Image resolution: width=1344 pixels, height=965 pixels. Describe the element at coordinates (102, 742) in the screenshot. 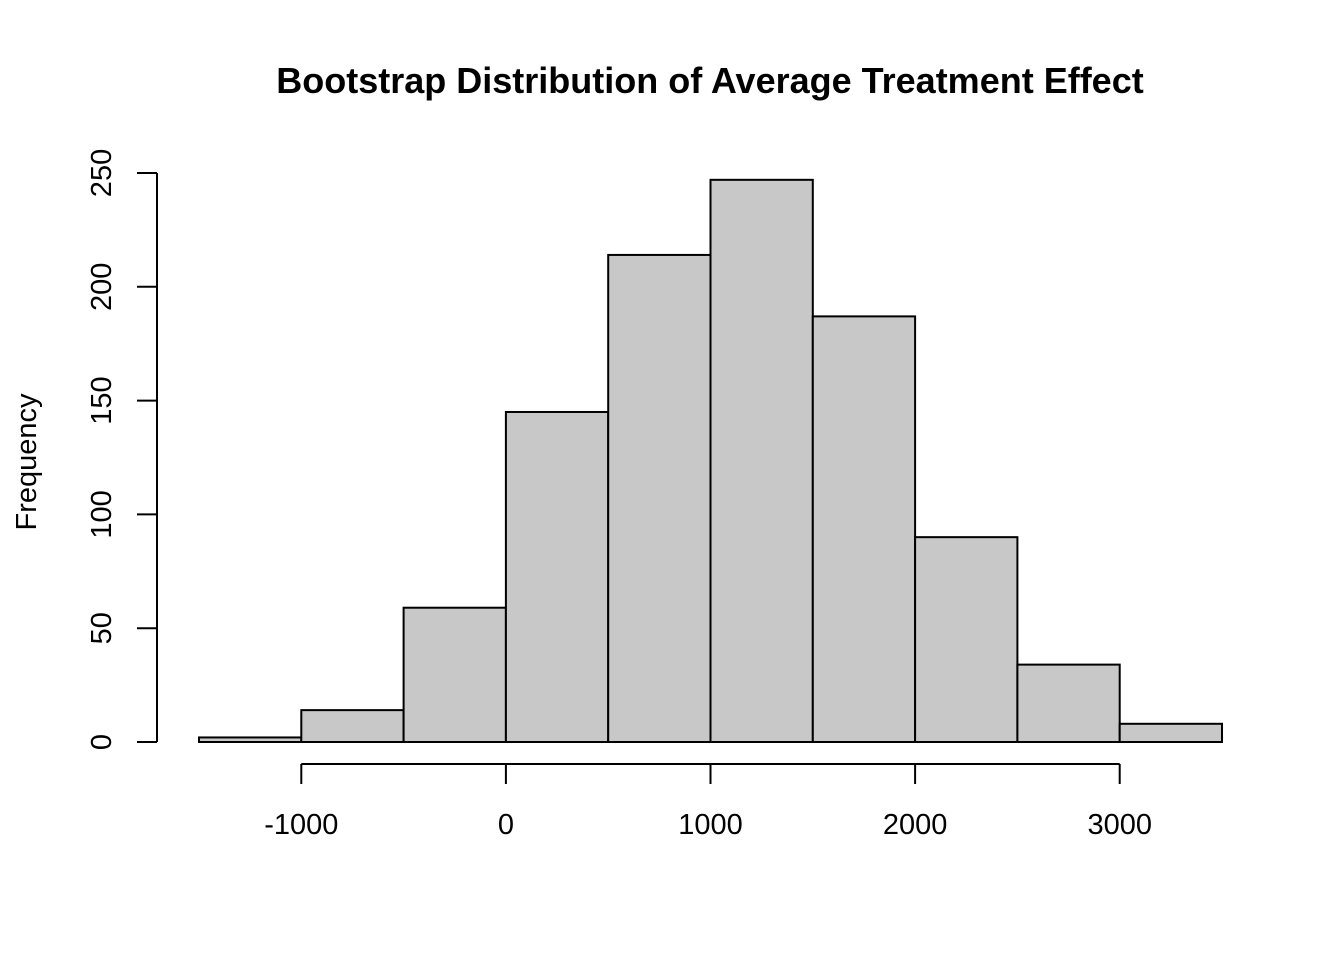

I see `y-tick-label: 0` at that location.